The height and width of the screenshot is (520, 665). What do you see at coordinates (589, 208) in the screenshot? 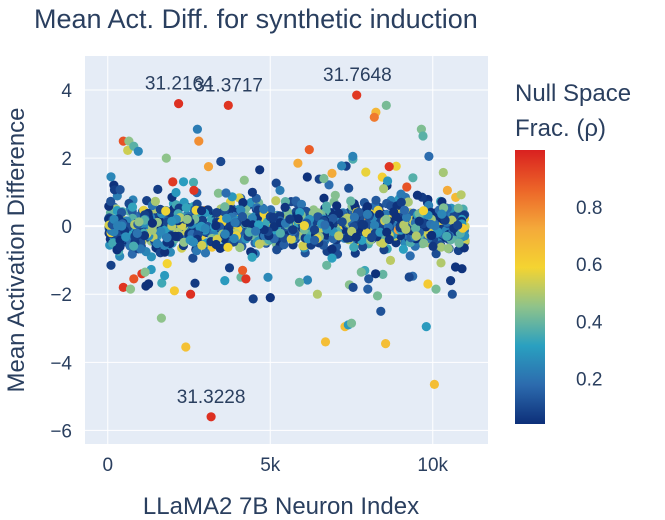
I see `colorbar-tick-label: 0.8` at bounding box center [589, 208].